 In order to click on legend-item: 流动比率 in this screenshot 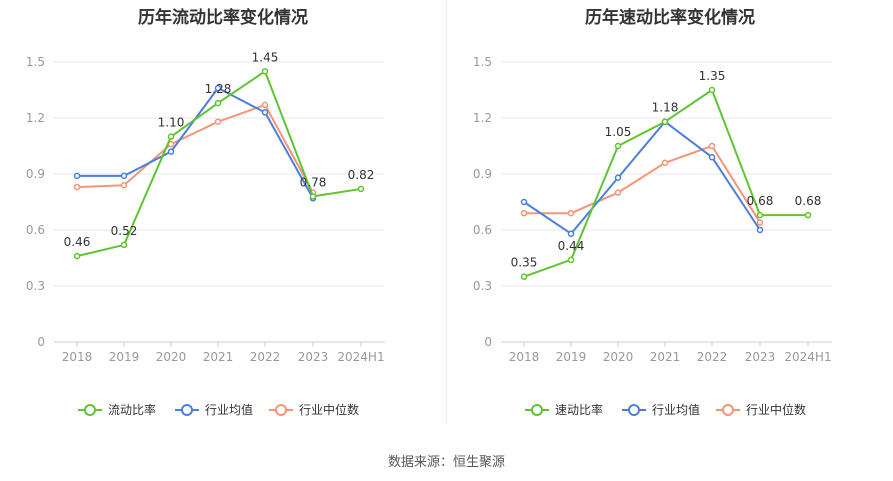, I will do `click(117, 409)`.